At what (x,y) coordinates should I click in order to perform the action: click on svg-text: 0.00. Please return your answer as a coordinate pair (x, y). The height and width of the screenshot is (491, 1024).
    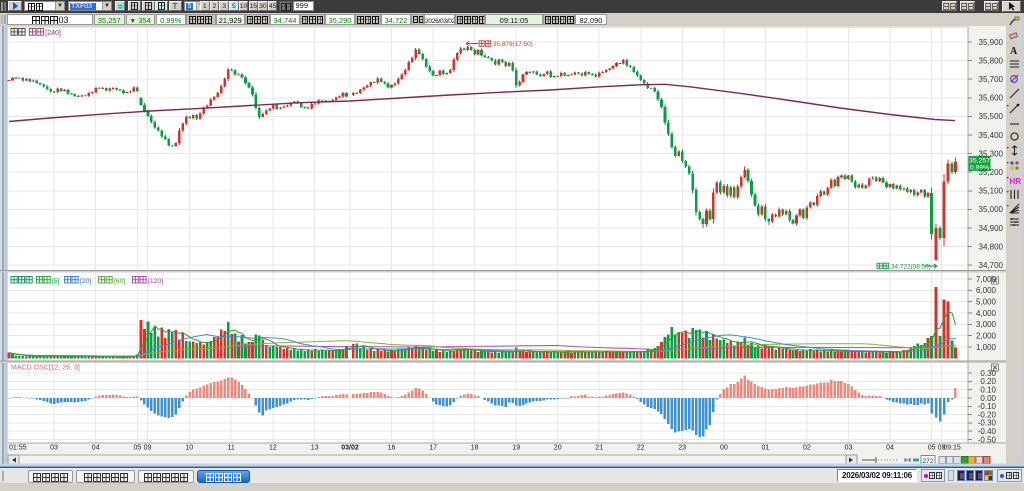
    Looking at the image, I should click on (988, 398).